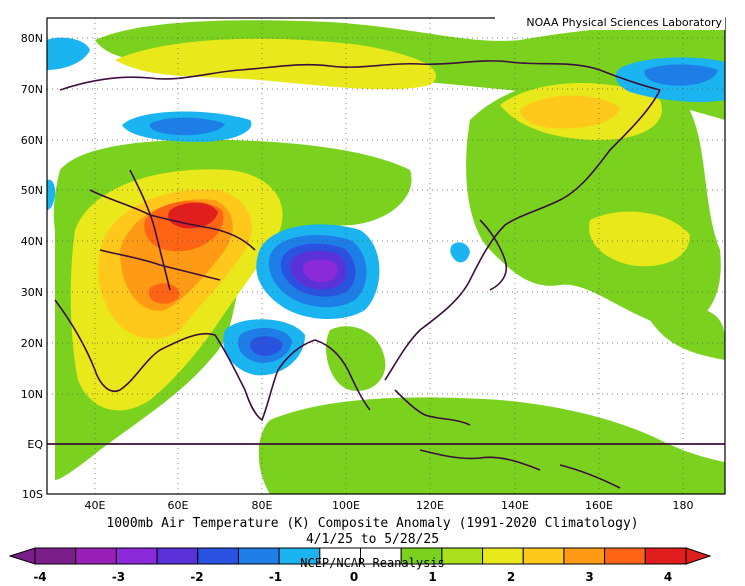  I want to click on coastline-arabia-india, so click(212, 360).